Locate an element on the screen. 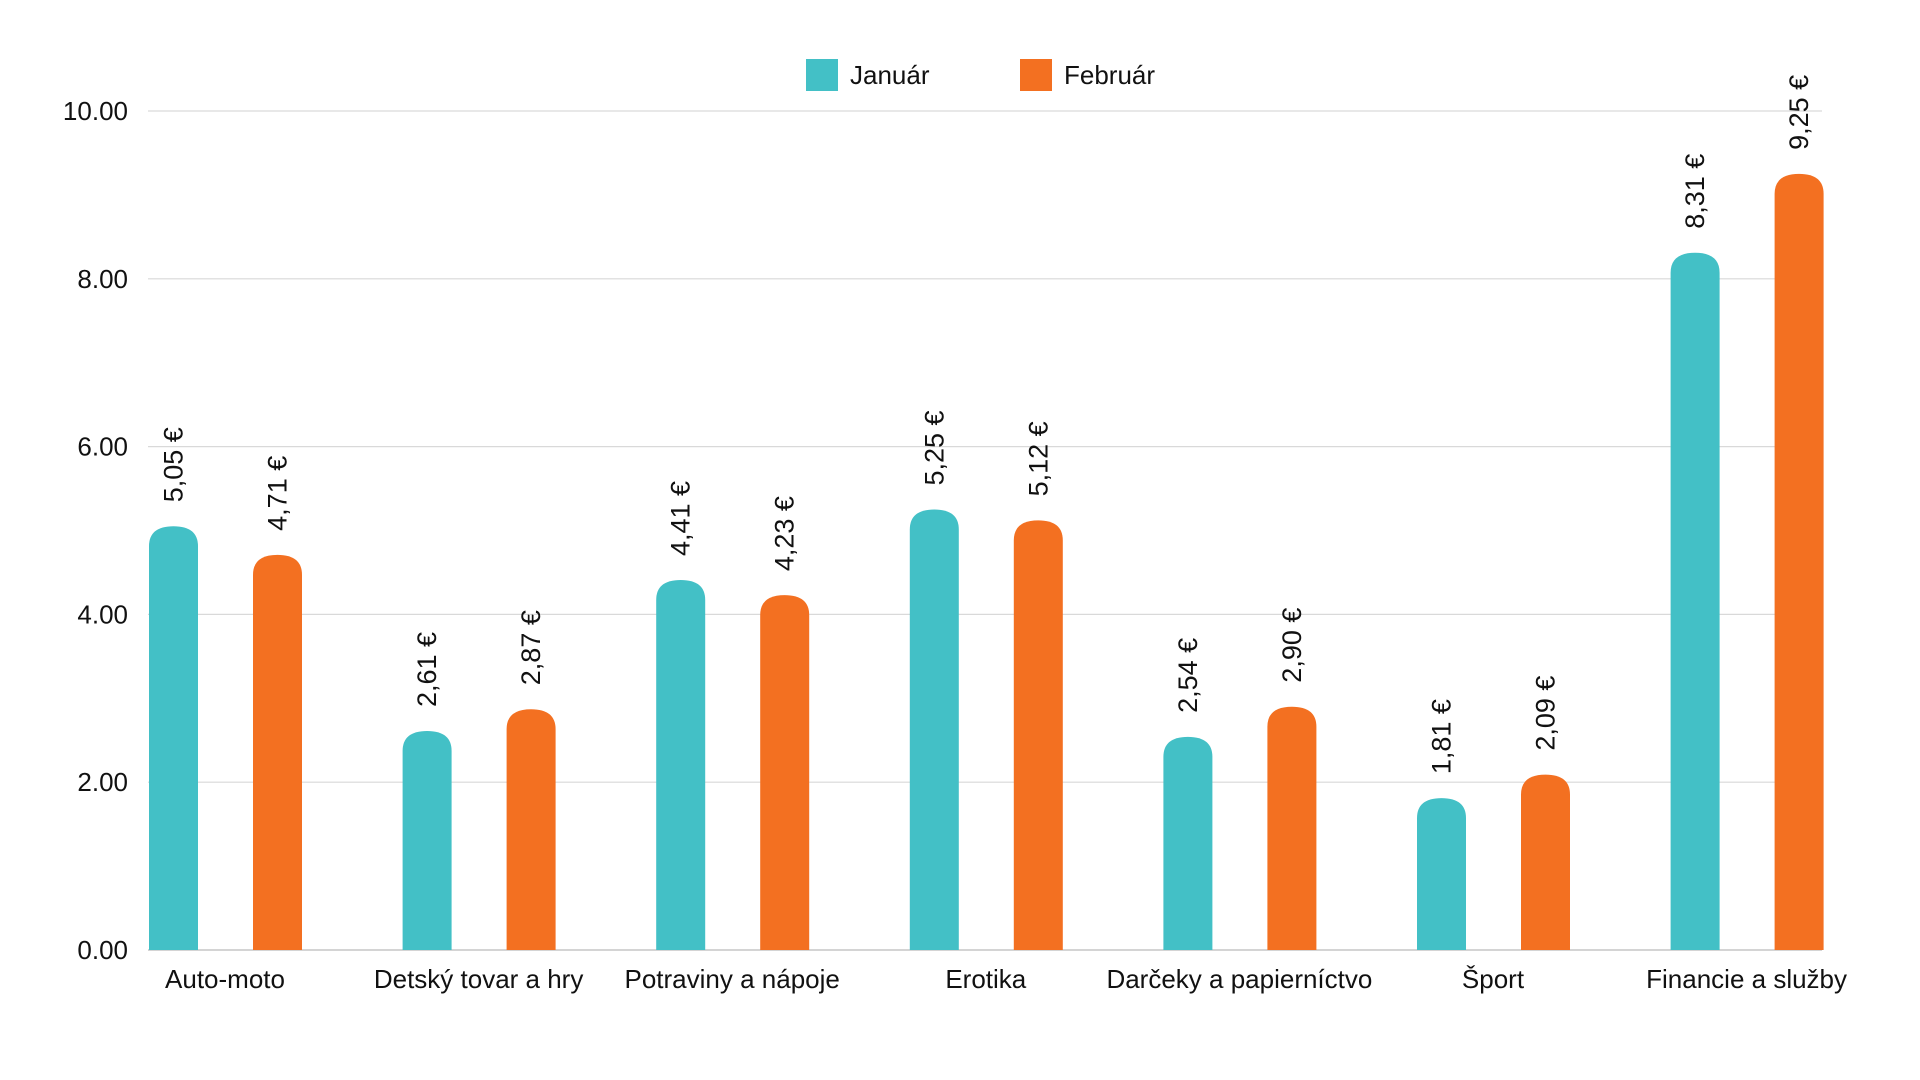 This screenshot has width=1920, height=1080. data-label: 5,12 € is located at coordinates (1038, 458).